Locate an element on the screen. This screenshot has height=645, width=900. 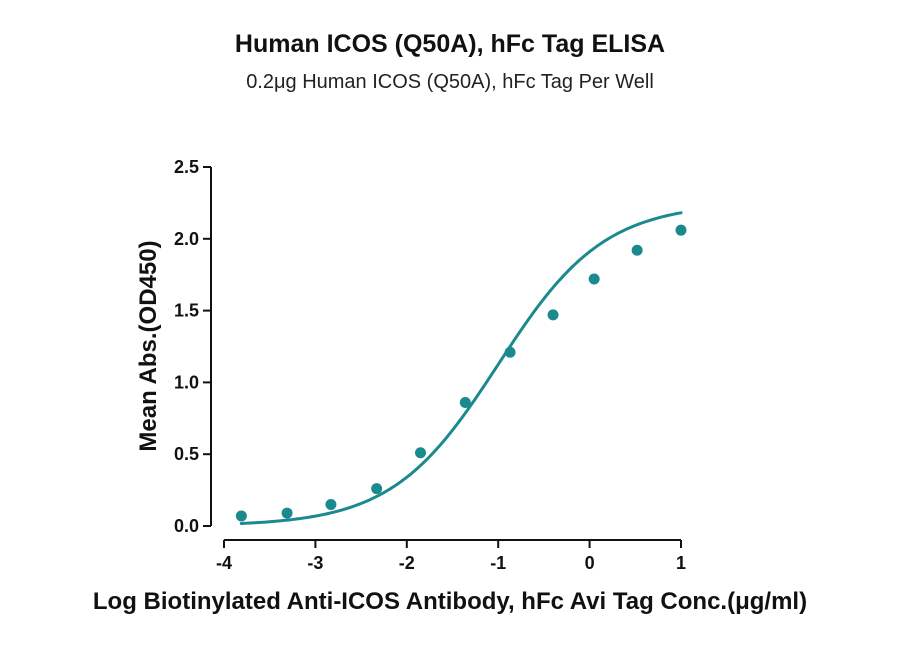
y-tick-label: 2.5 is located at coordinates (186, 167).